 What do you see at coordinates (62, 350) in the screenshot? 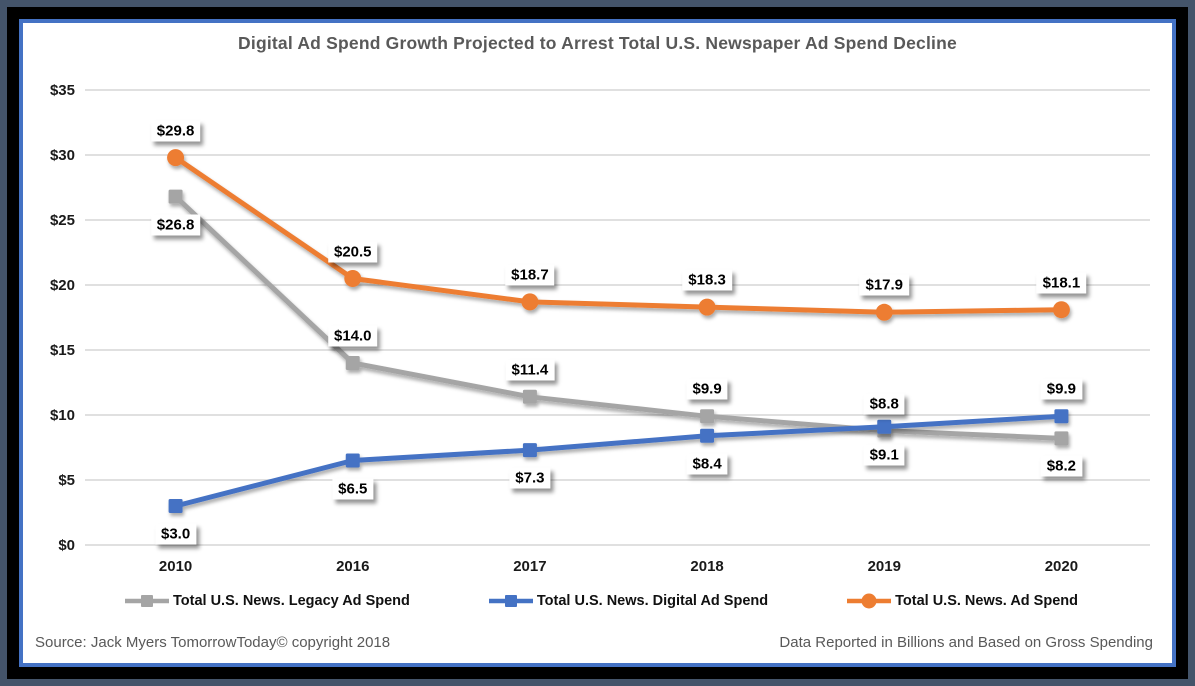
I see `y-tick-label: $15` at bounding box center [62, 350].